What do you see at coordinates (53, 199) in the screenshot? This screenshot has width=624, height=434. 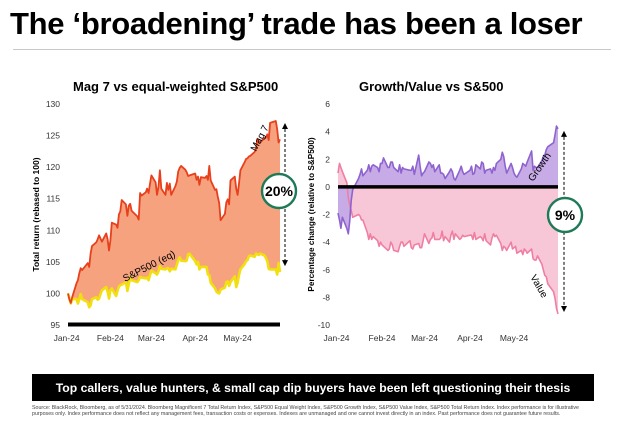 I see `y-tick-label: 115` at bounding box center [53, 199].